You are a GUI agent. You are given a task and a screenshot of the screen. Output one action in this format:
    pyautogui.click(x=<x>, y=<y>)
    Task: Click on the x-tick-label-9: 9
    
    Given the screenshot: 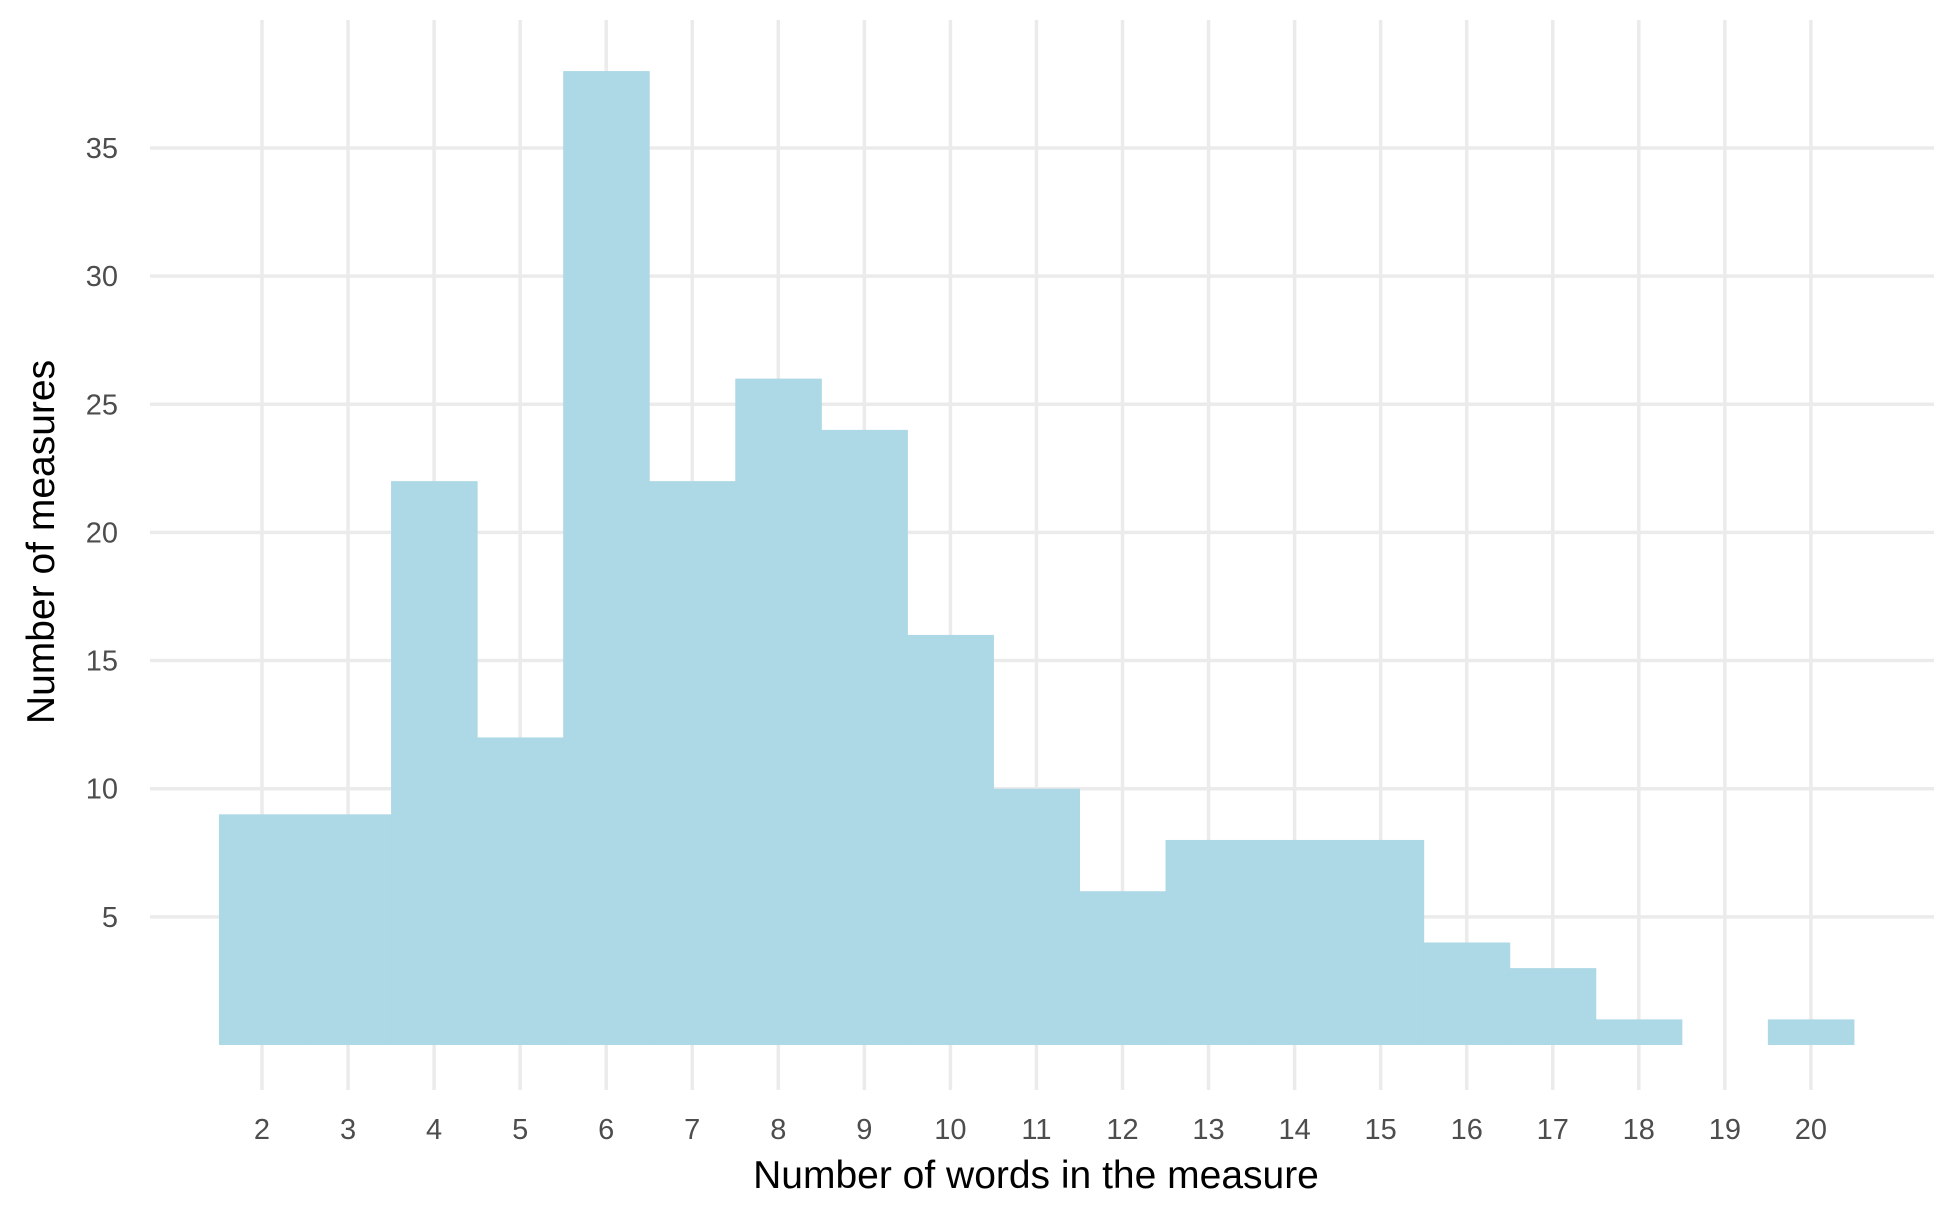 What is the action you would take?
    pyautogui.click(x=864, y=1130)
    